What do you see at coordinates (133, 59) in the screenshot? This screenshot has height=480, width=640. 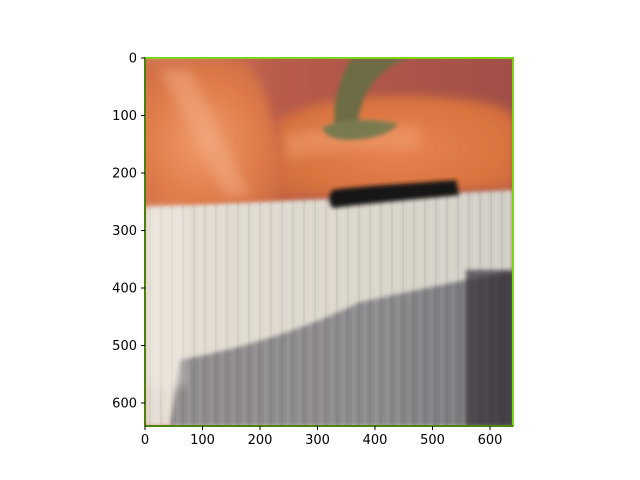 I see `y-tick-label: 0` at bounding box center [133, 59].